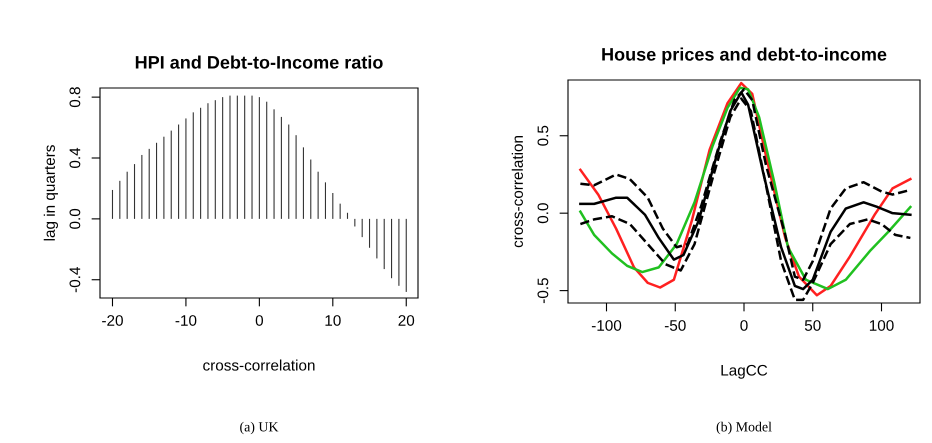 The height and width of the screenshot is (443, 932). Describe the element at coordinates (333, 320) in the screenshot. I see `x-tick-label: 10` at that location.